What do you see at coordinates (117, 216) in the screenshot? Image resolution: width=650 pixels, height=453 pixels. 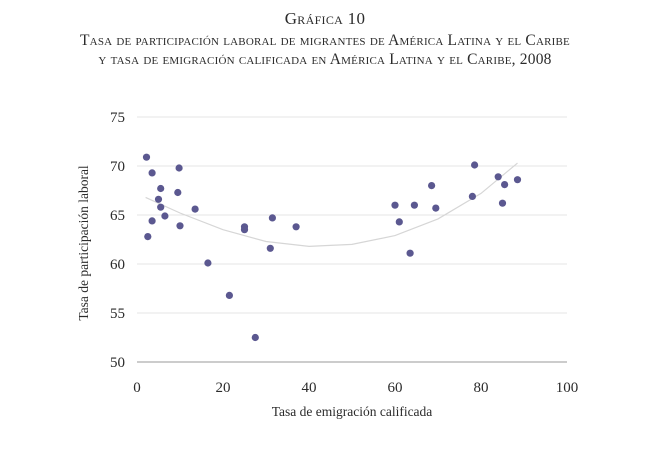 I see `y-tick-label: 65` at bounding box center [117, 216].